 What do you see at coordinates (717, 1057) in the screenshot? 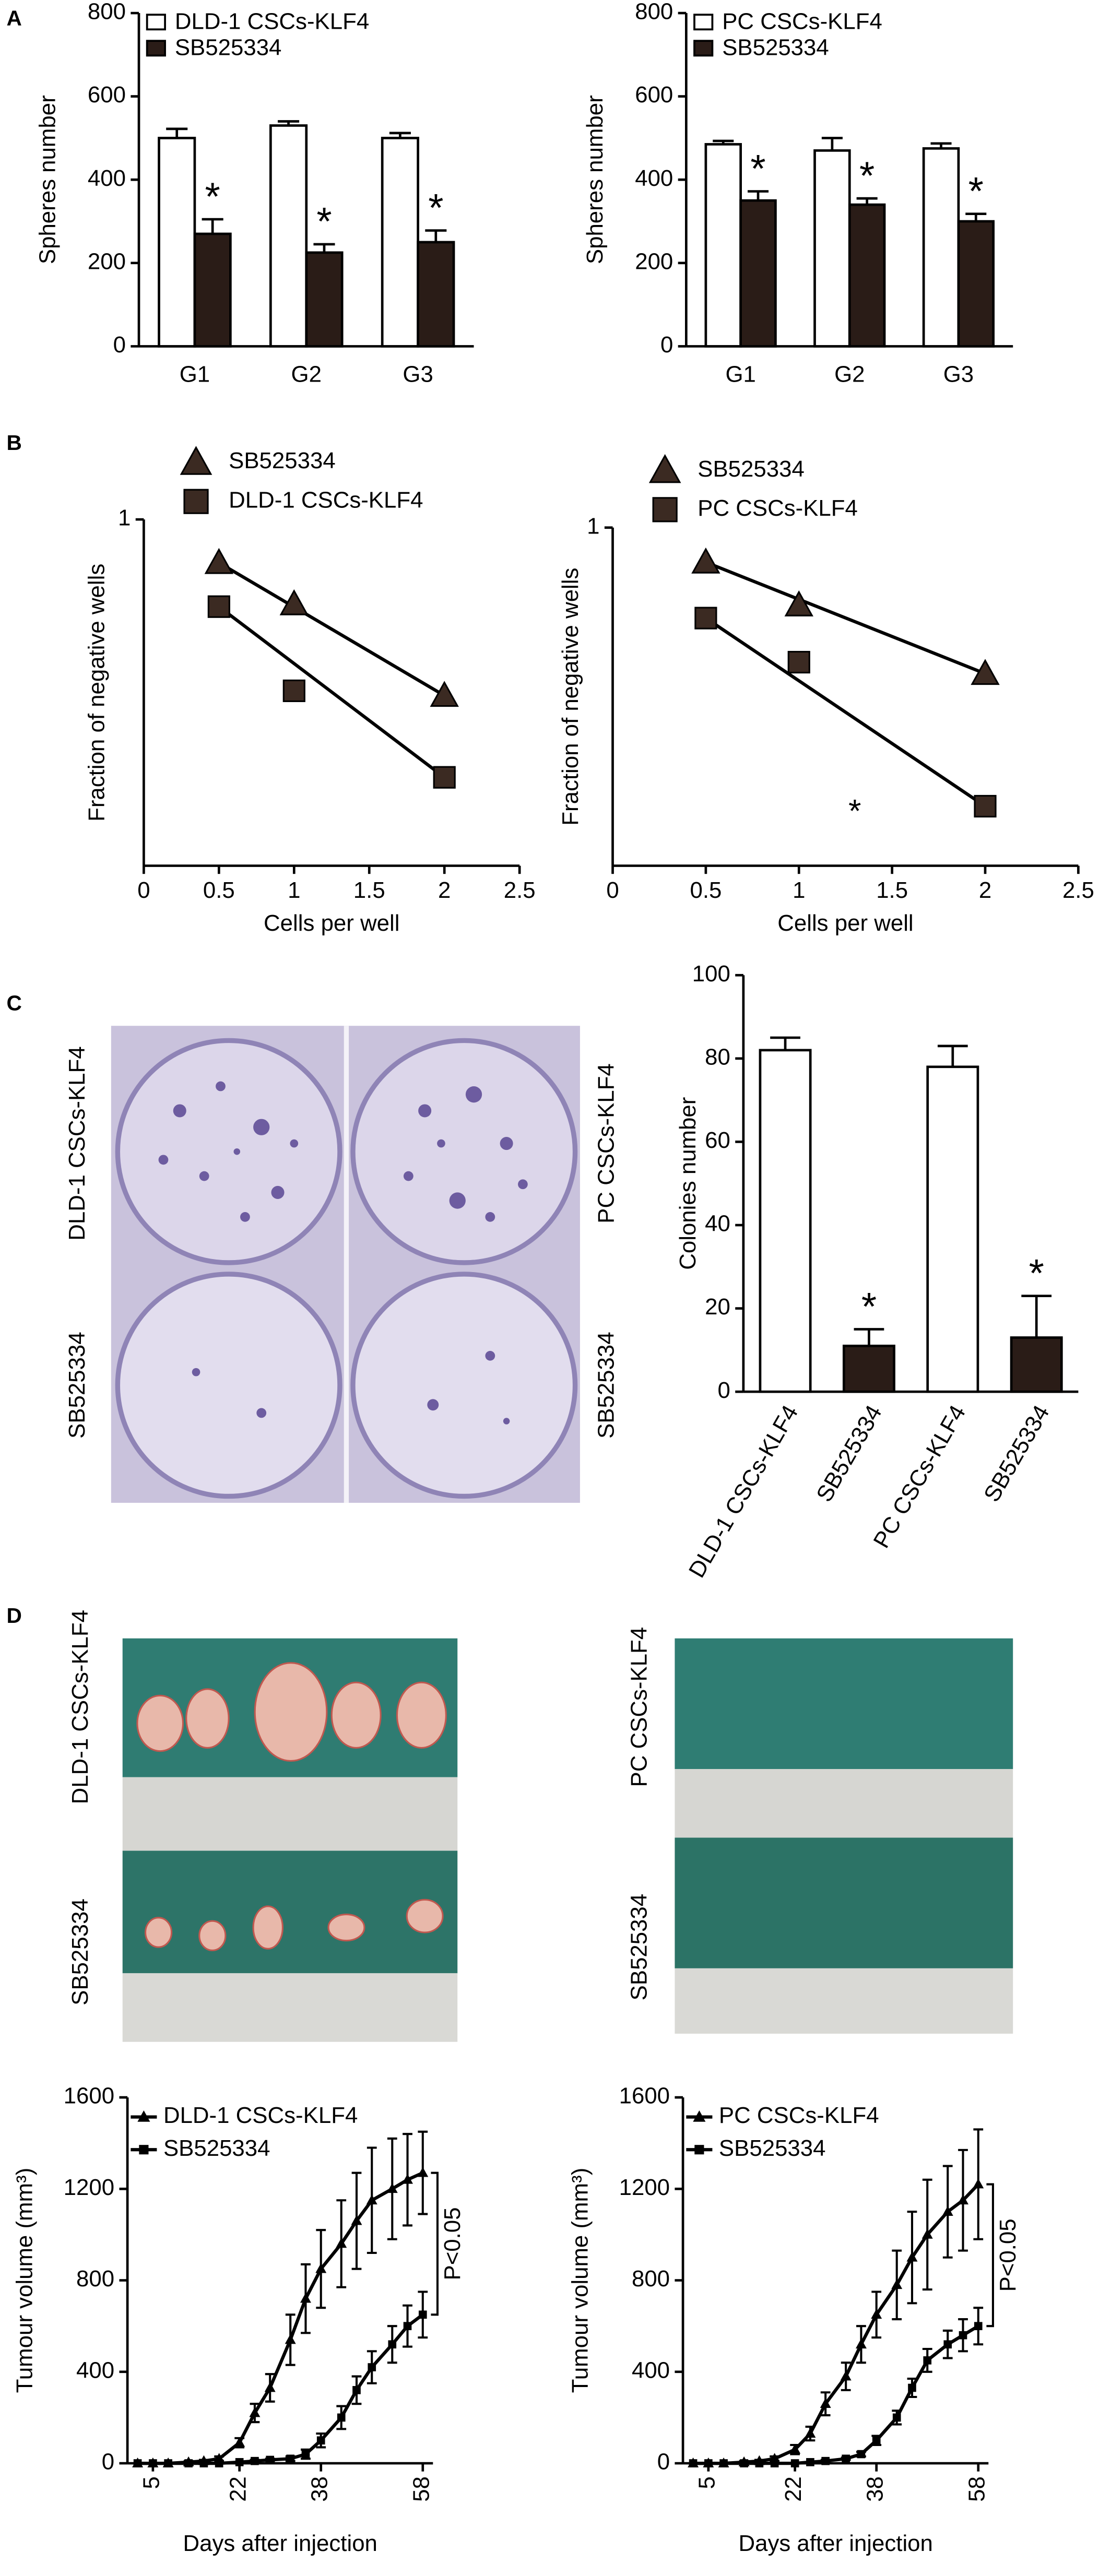
I see `y-tick-label: 80` at bounding box center [717, 1057].